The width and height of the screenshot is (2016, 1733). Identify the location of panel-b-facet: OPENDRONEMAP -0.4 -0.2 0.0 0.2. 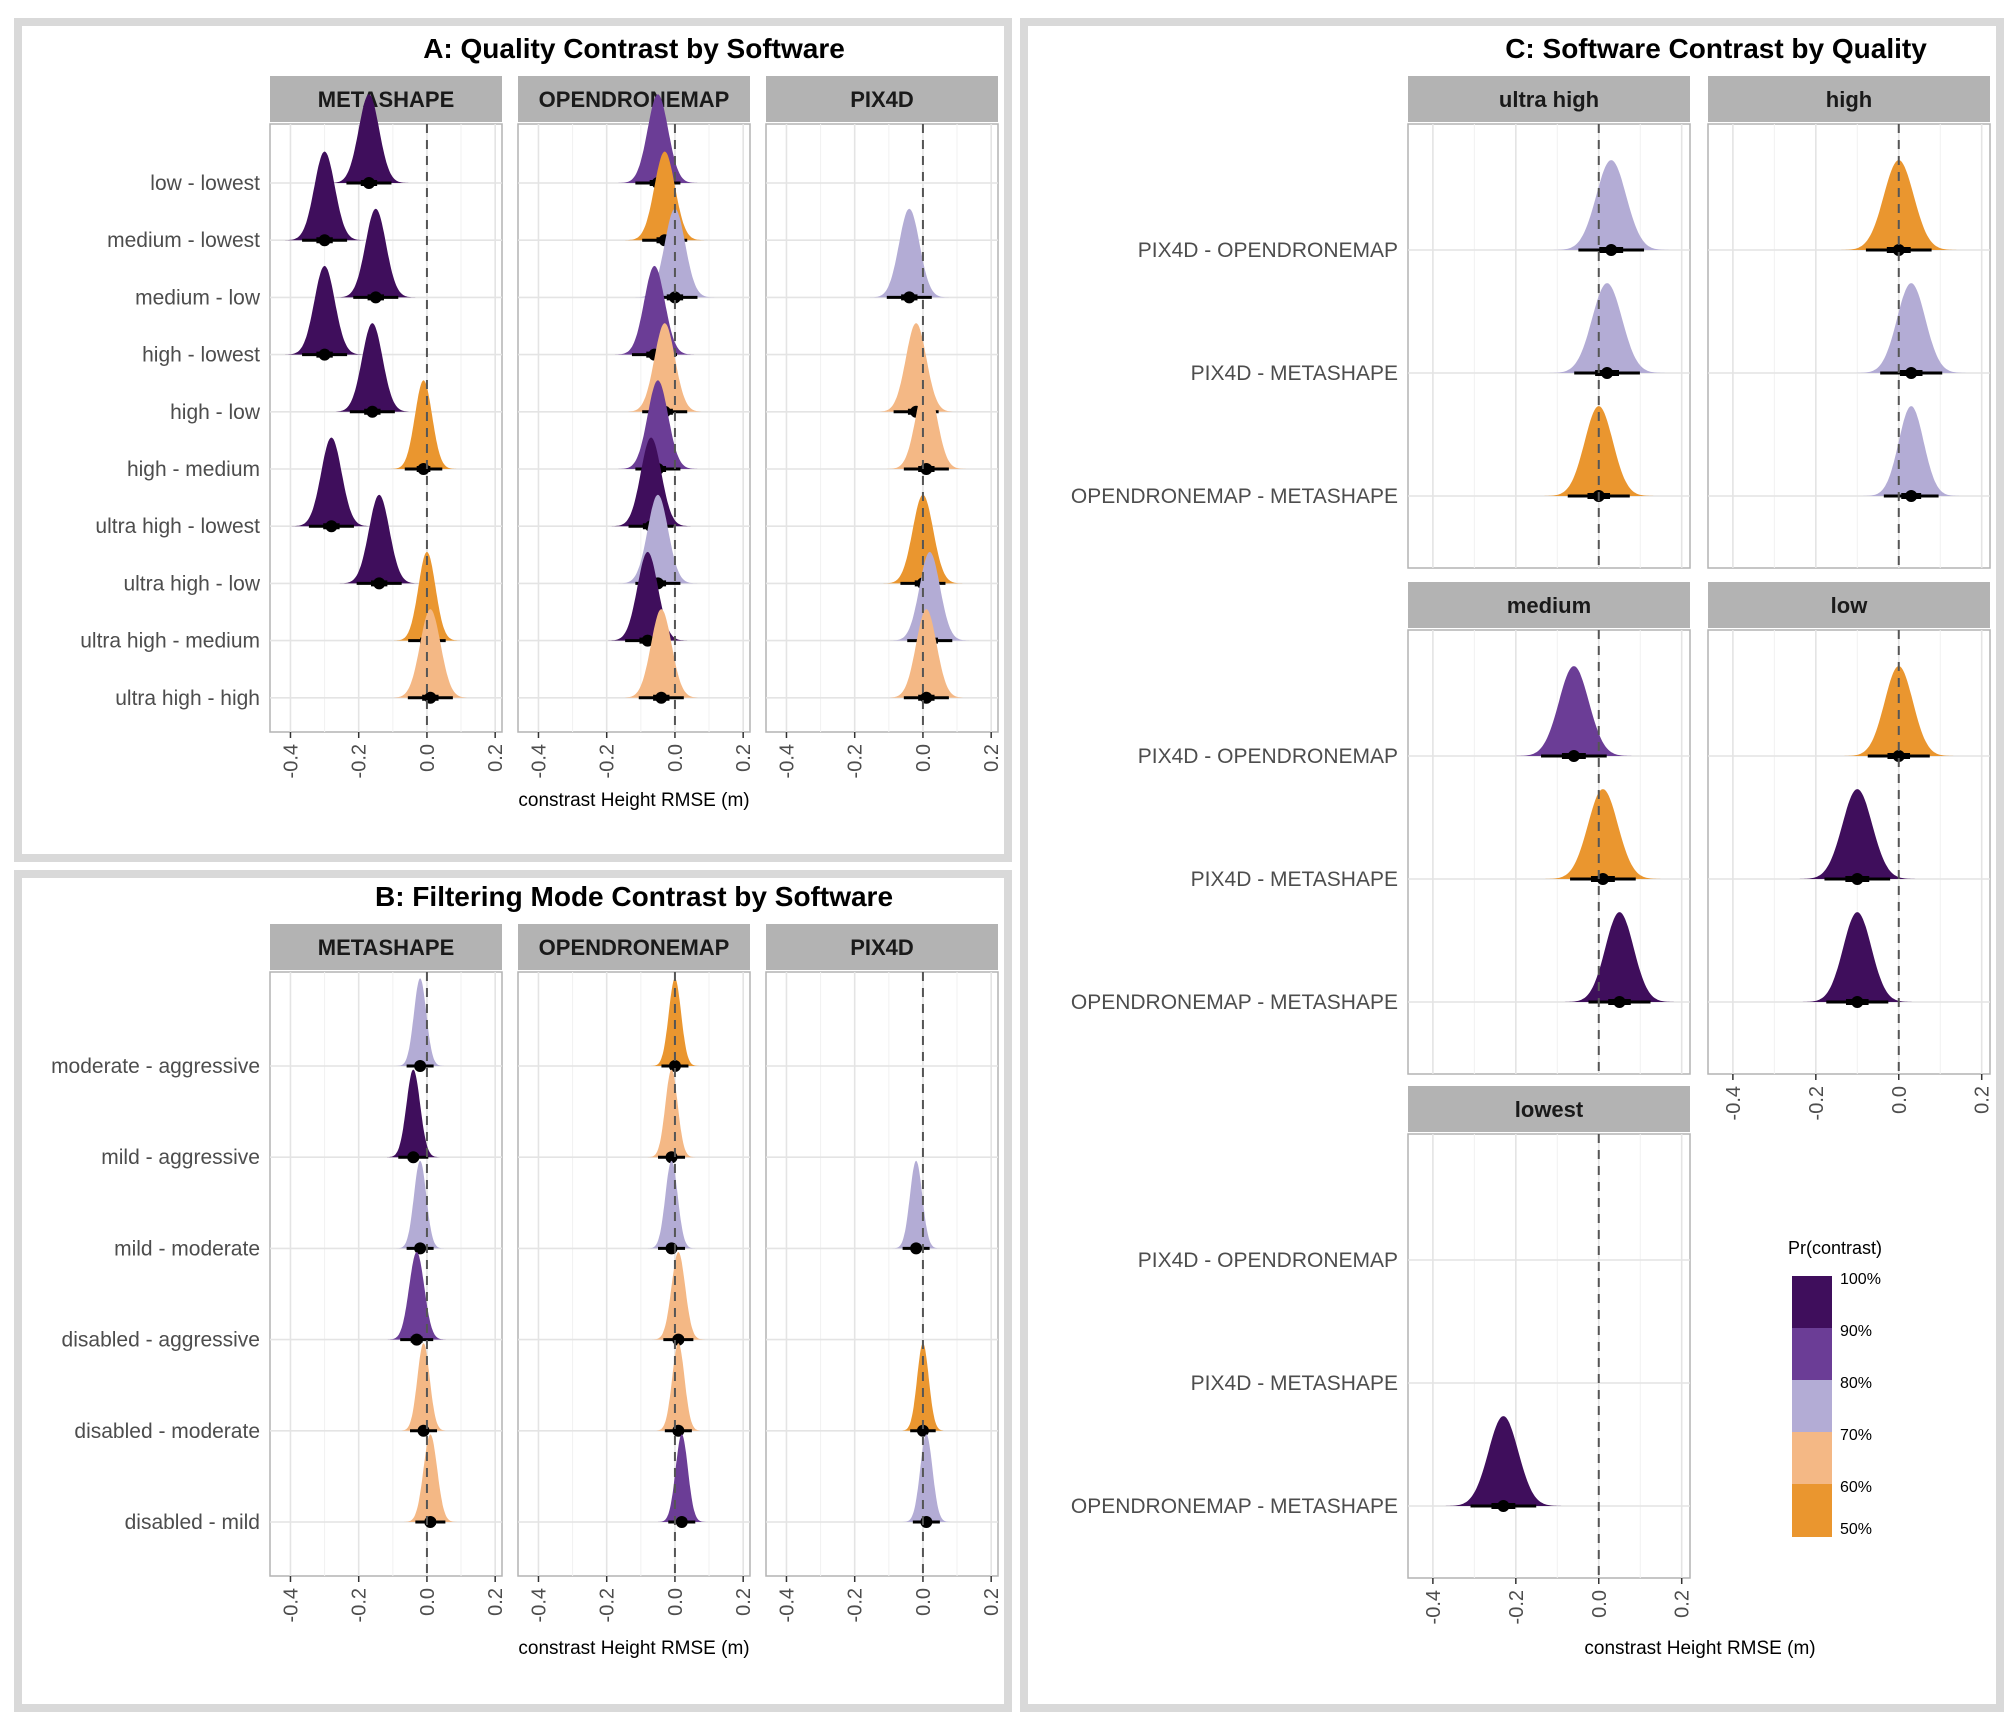
(636, 1273).